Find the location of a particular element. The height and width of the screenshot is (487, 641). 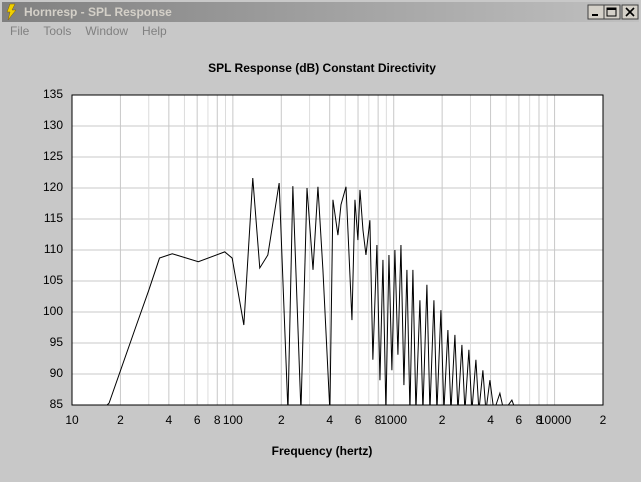

close-button is located at coordinates (630, 12).